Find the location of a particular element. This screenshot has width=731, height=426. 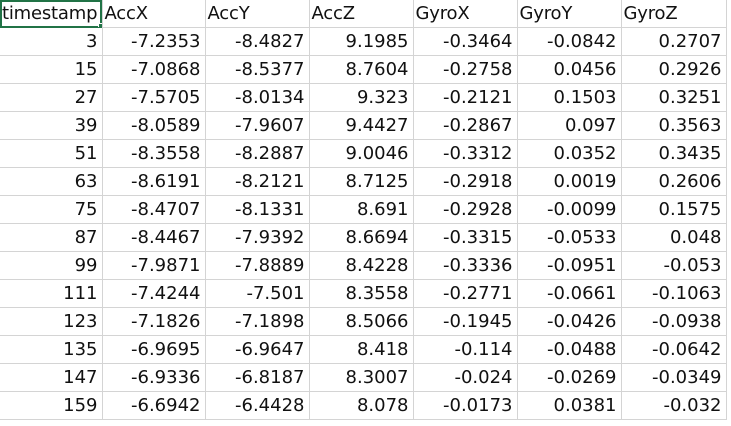

cell-accz: 8.078 is located at coordinates (361, 405).